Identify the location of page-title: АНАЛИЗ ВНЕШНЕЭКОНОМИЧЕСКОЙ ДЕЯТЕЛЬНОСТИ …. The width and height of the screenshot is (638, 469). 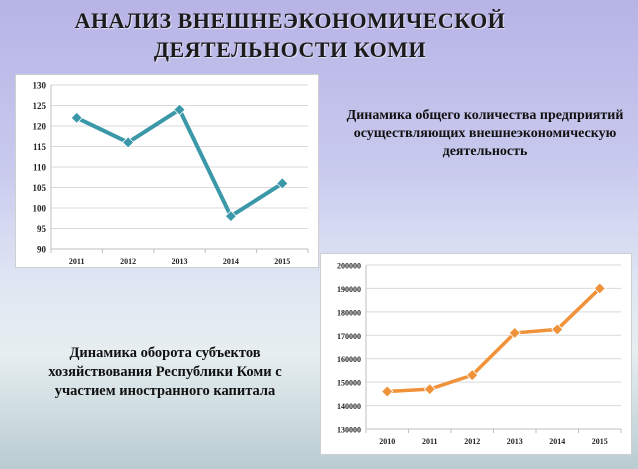
(290, 35).